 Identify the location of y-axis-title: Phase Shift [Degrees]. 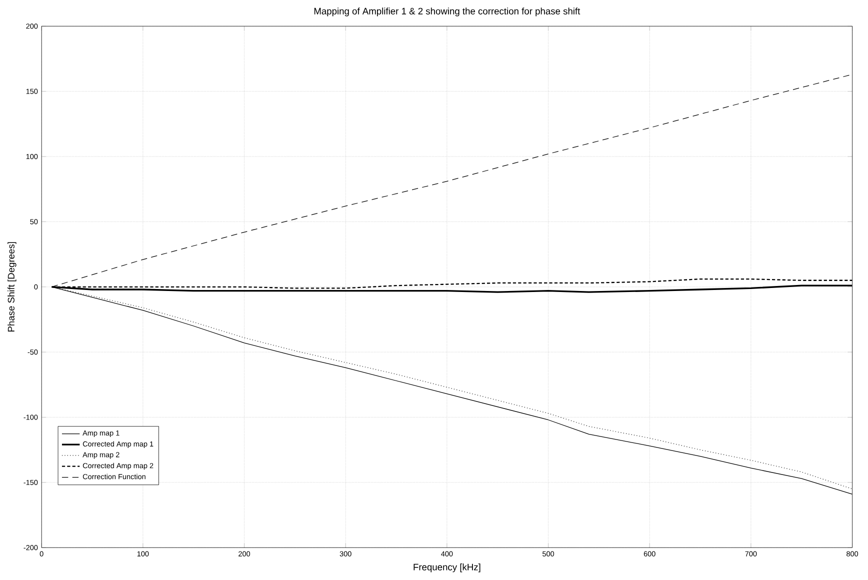
(12, 287).